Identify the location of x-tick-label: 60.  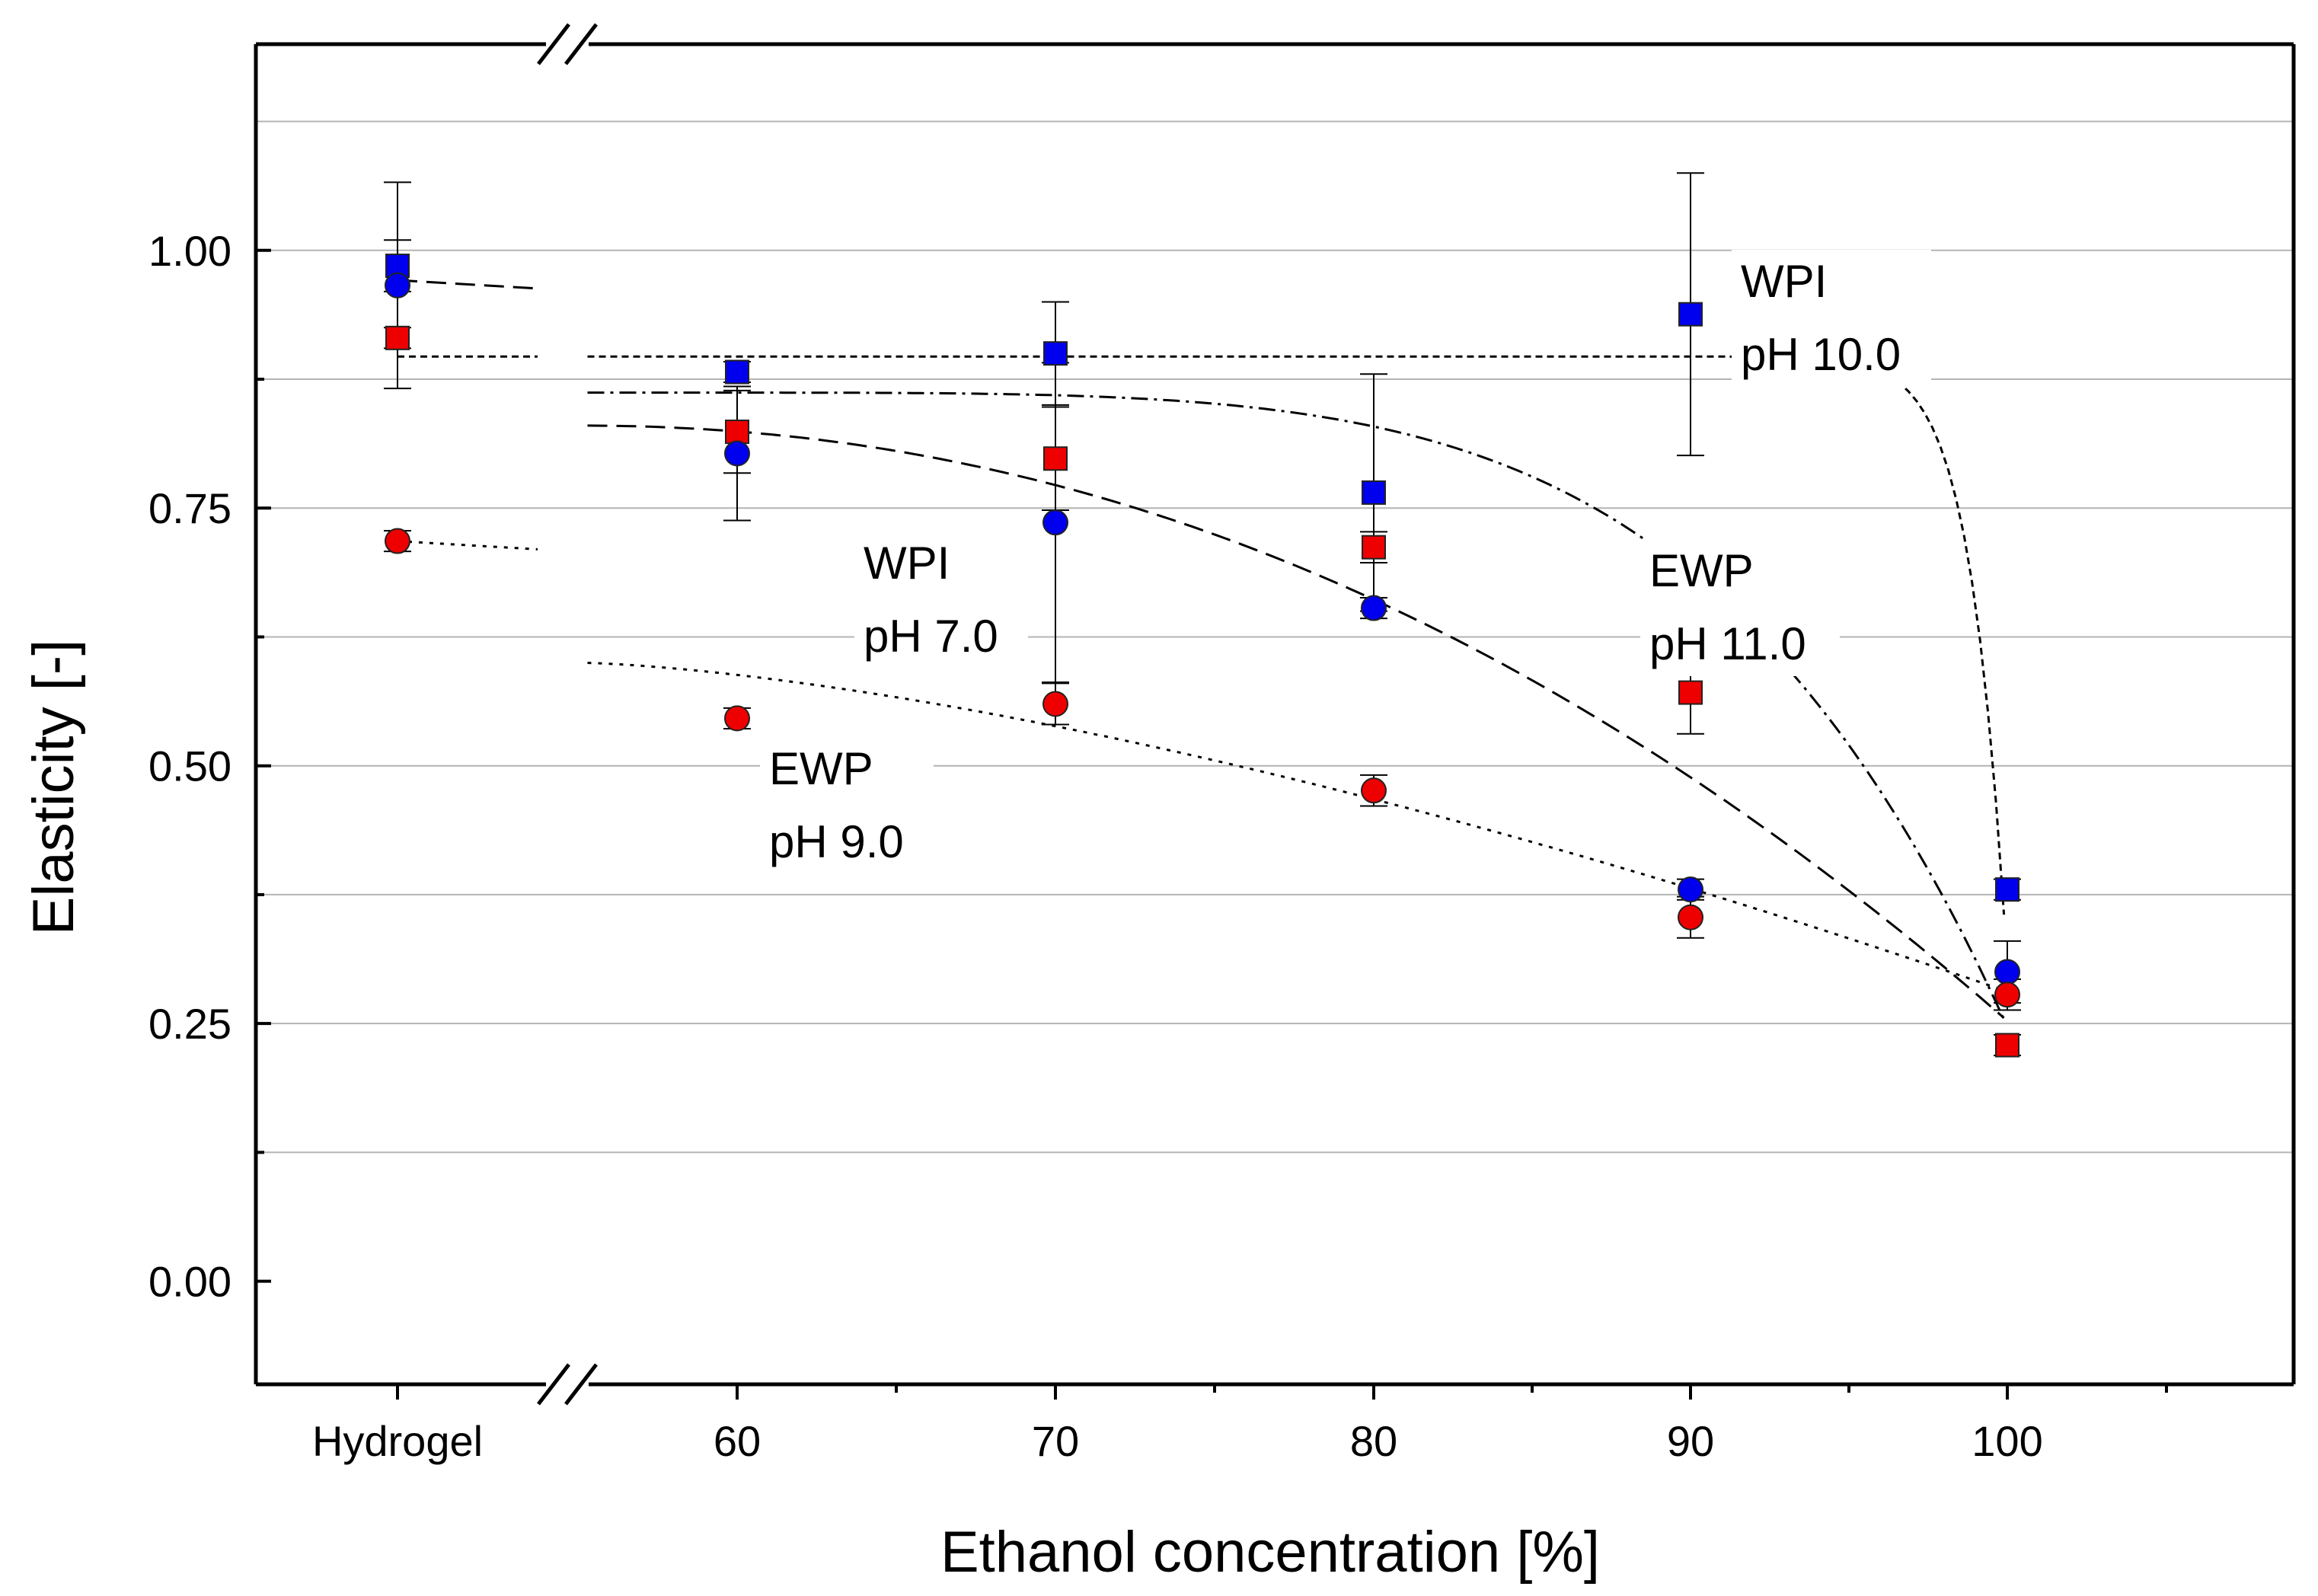
(738, 1441).